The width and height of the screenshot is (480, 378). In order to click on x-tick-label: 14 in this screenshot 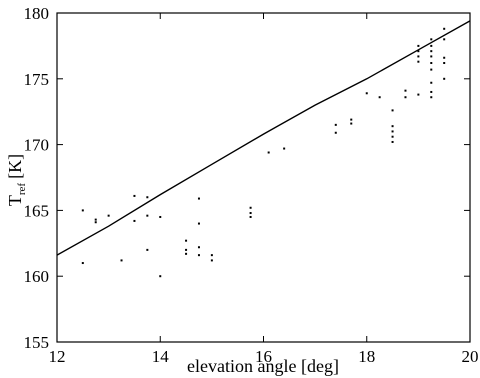, I will do `click(161, 356)`.